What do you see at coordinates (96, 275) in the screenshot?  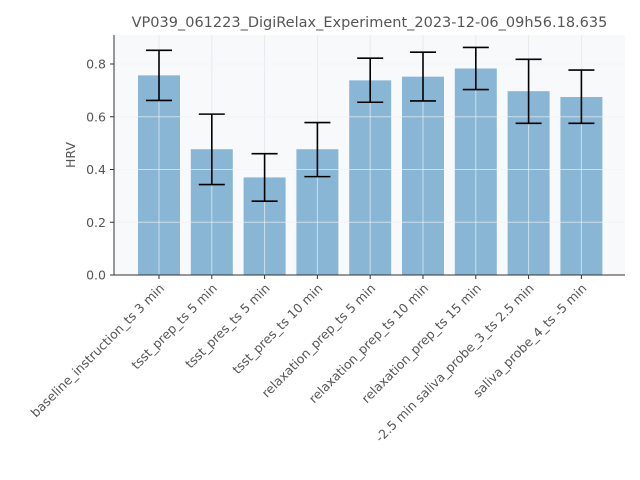 I see `y-tick-label: 0.0` at bounding box center [96, 275].